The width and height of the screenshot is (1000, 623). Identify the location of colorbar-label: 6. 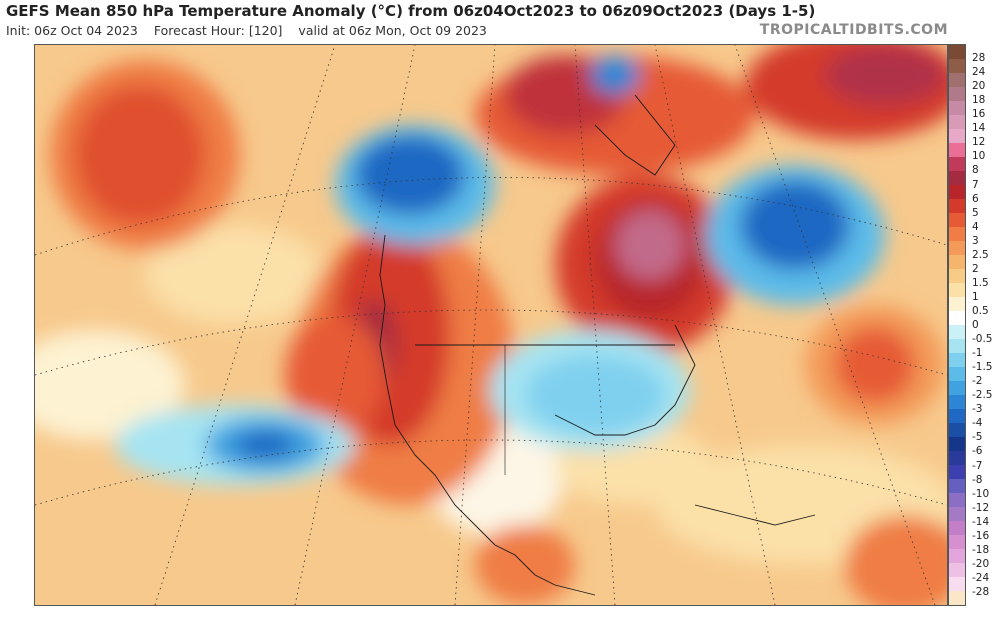
(975, 198).